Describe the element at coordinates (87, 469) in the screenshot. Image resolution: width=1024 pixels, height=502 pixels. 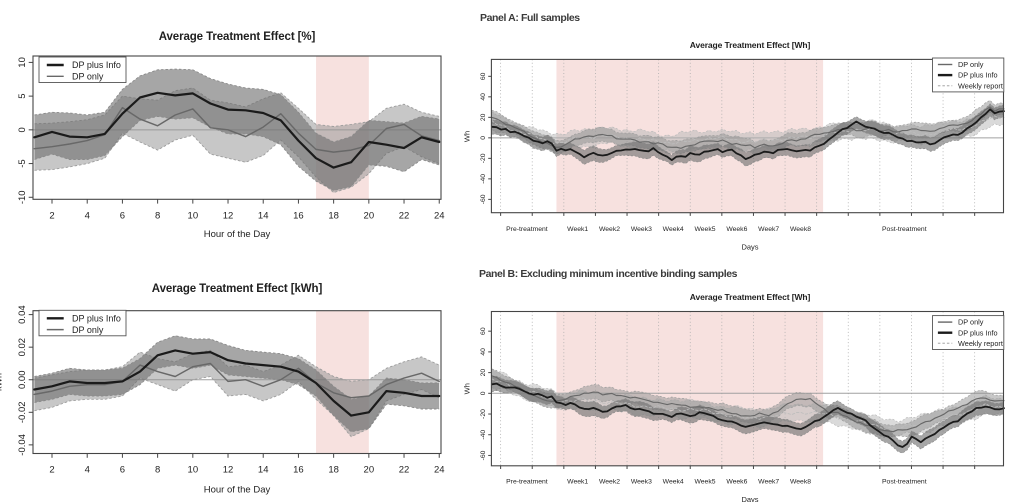
I see `x-tick-label: 4` at that location.